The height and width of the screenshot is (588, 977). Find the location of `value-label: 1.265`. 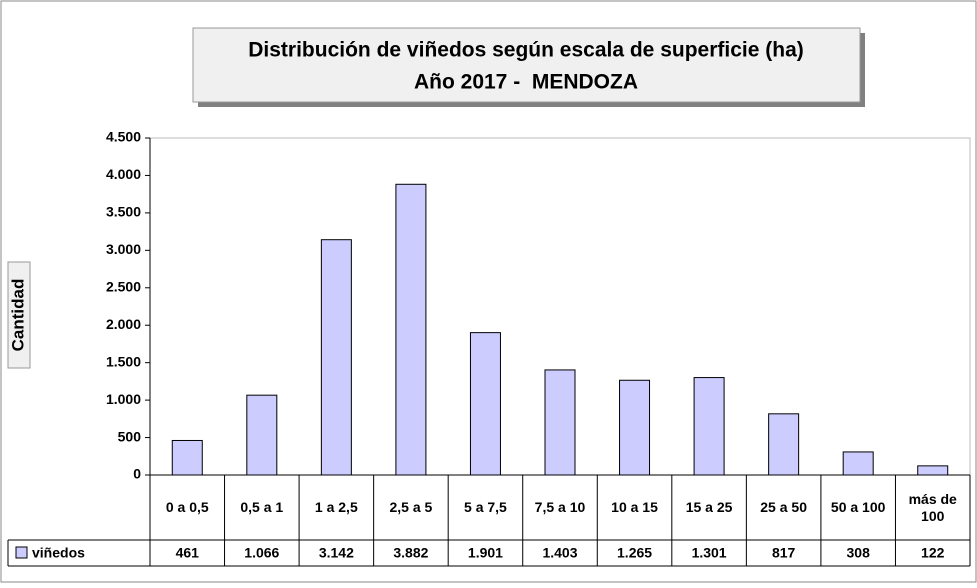

value-label: 1.265 is located at coordinates (634, 553).